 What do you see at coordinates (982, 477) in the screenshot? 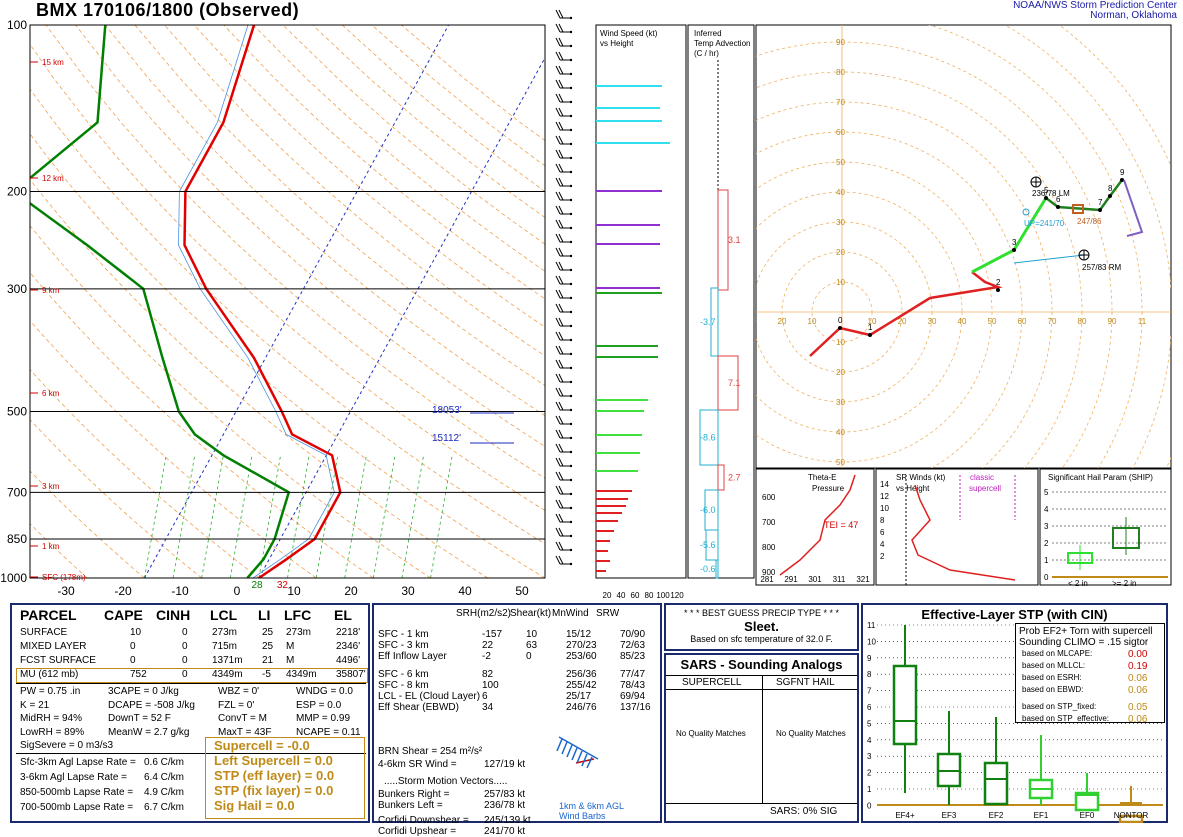
I see `sr-winds-note-1: classic` at bounding box center [982, 477].